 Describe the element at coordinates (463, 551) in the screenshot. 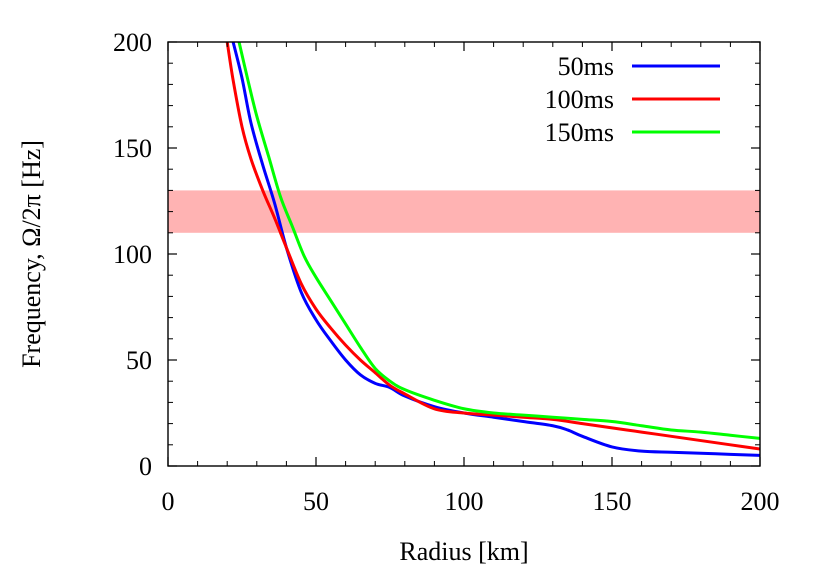

I see `x-axis-label: Radius [km]` at that location.